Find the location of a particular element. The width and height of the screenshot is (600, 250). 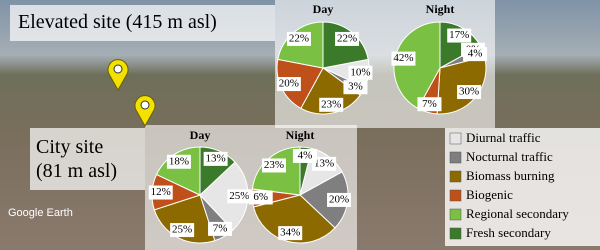

data-label: 34% is located at coordinates (290, 233).